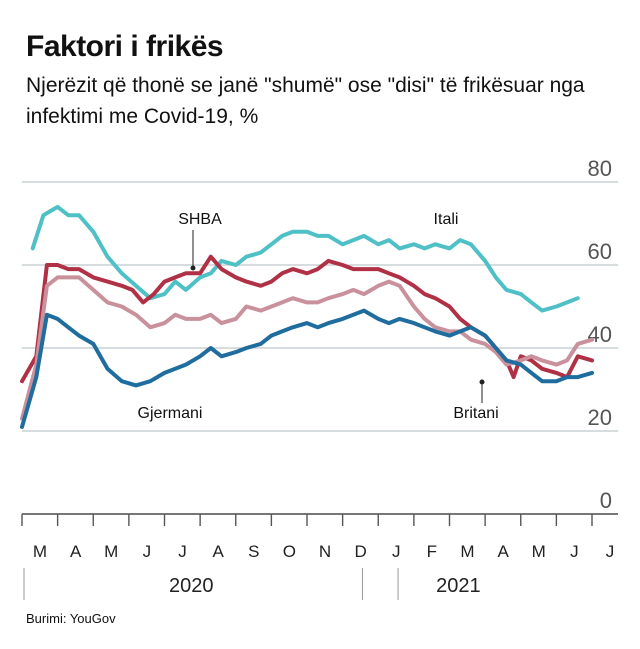  I want to click on y-axis: 0 20 40 60 80, so click(600, 334).